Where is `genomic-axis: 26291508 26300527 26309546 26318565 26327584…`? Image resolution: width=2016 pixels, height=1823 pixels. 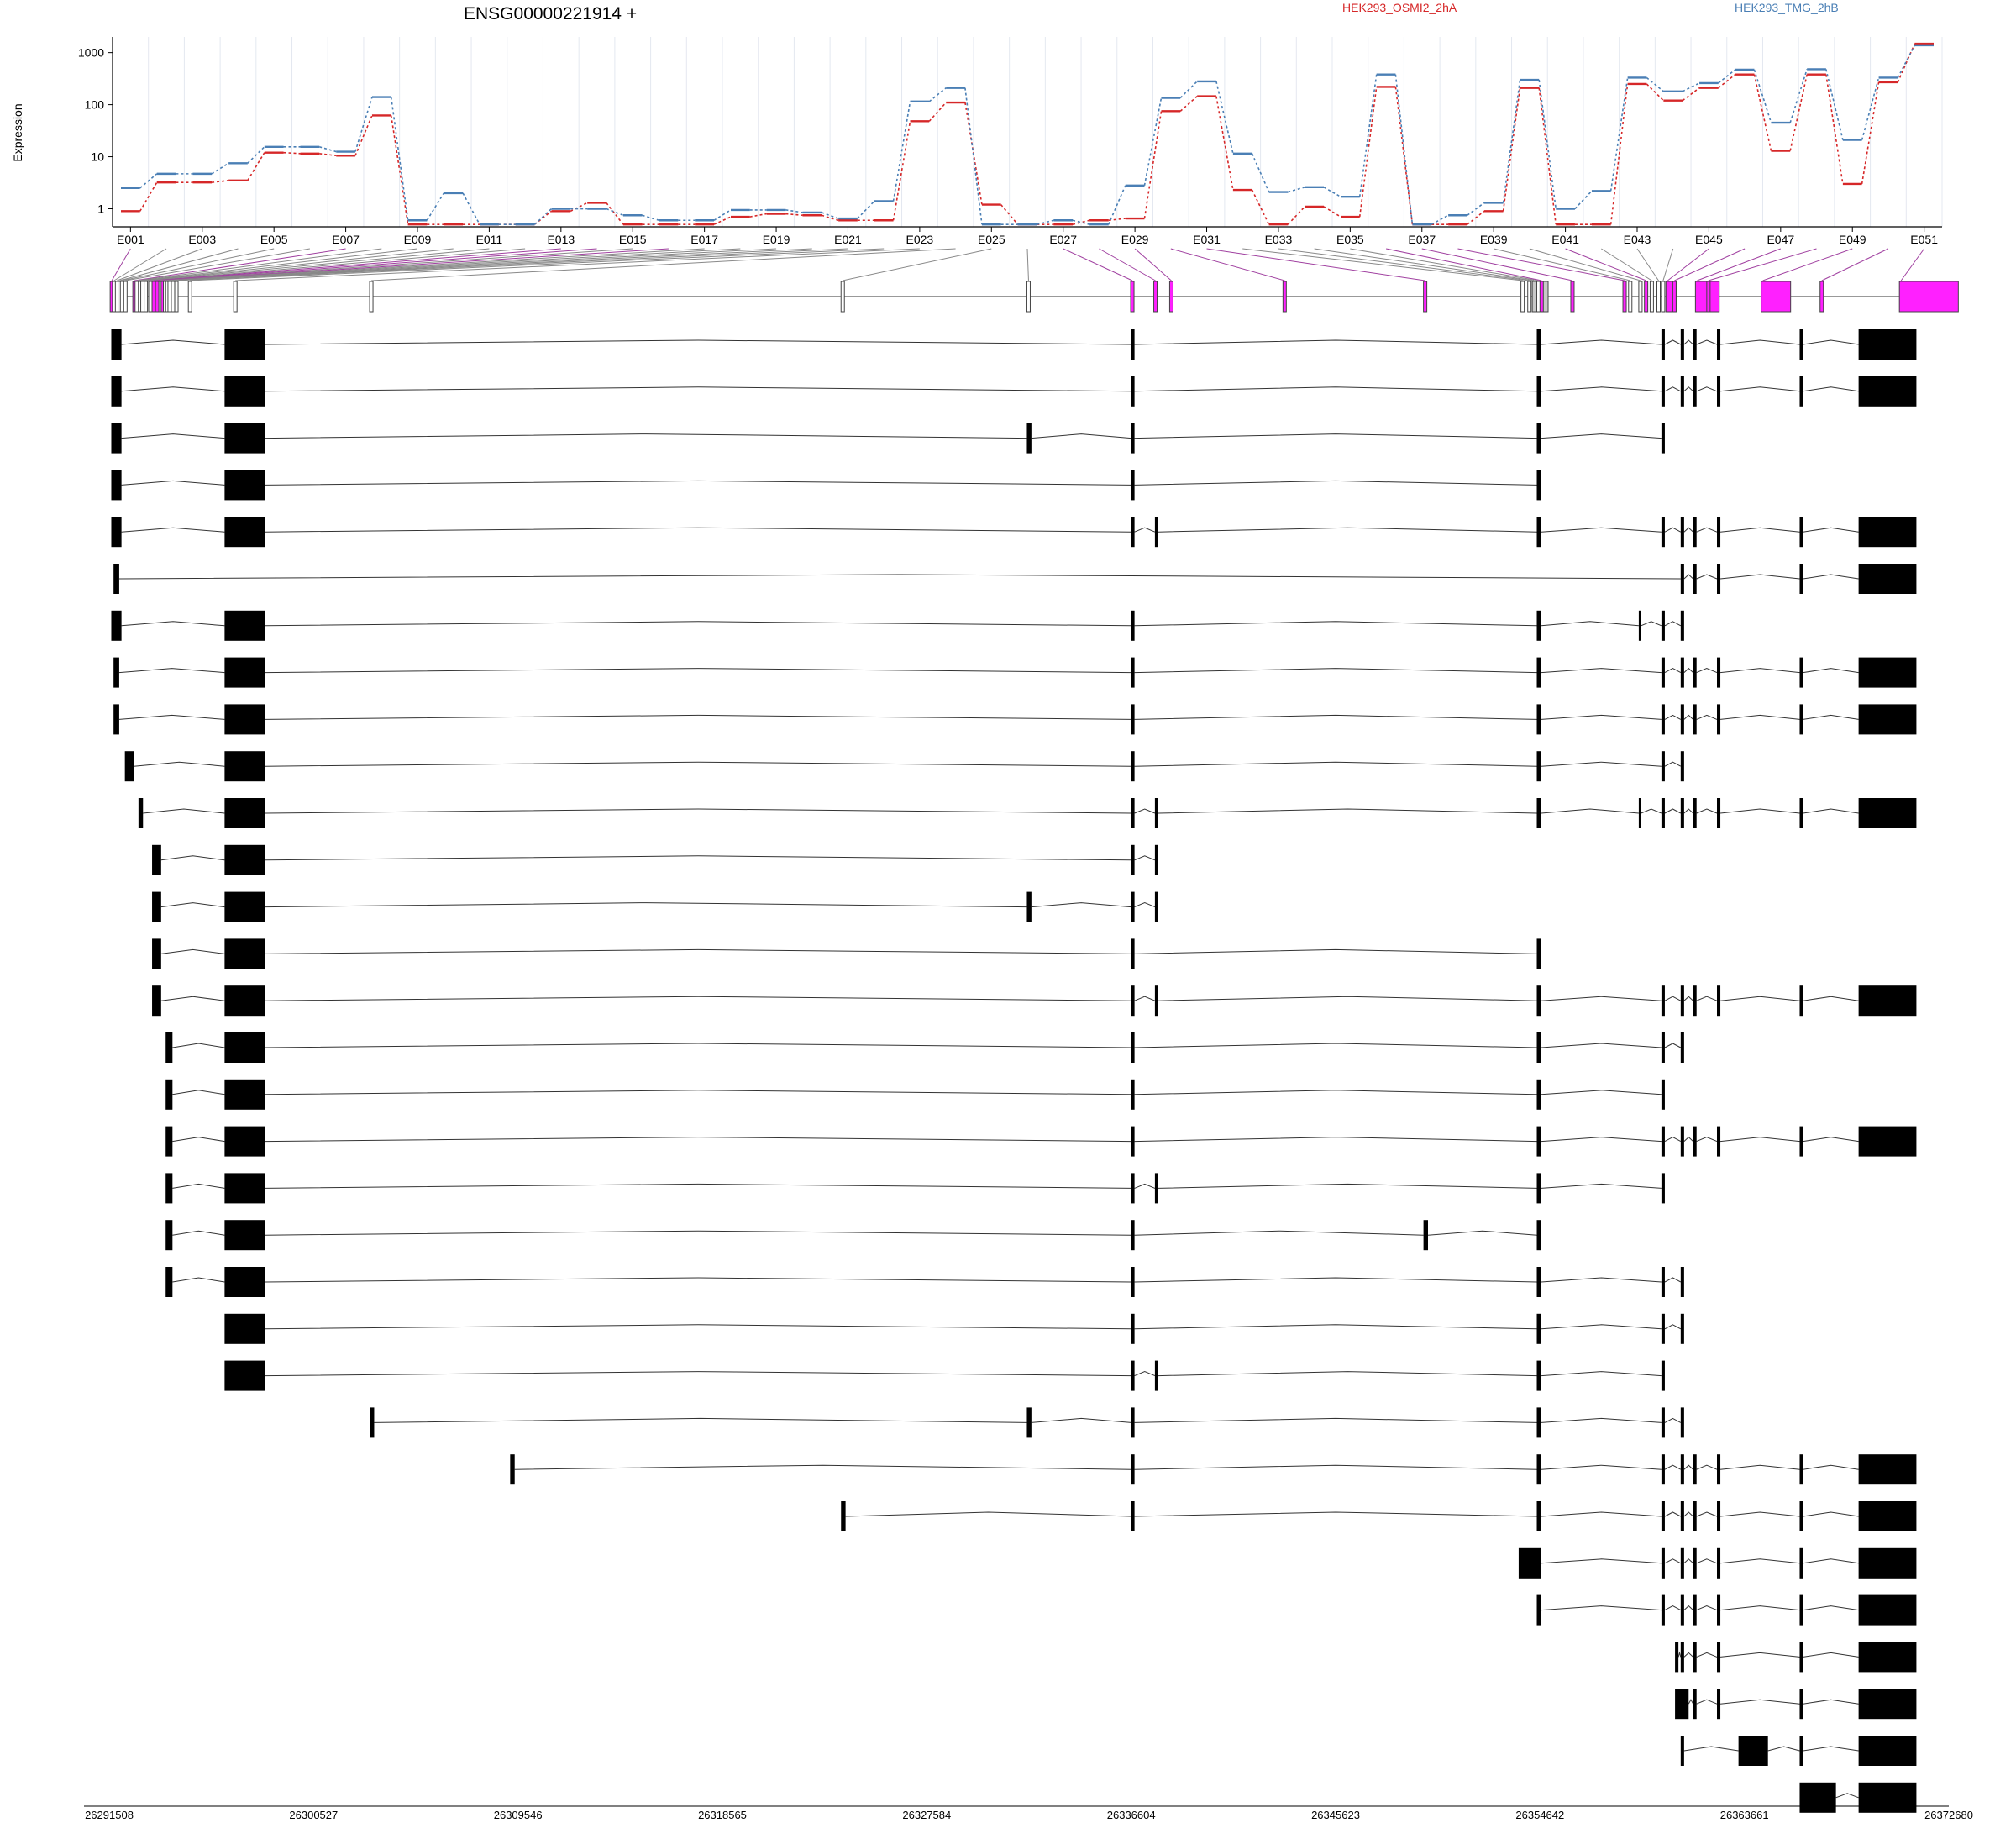
genomic-axis: 26291508 26300527 26309546 26318565 26327584… is located at coordinates (1028, 1813).